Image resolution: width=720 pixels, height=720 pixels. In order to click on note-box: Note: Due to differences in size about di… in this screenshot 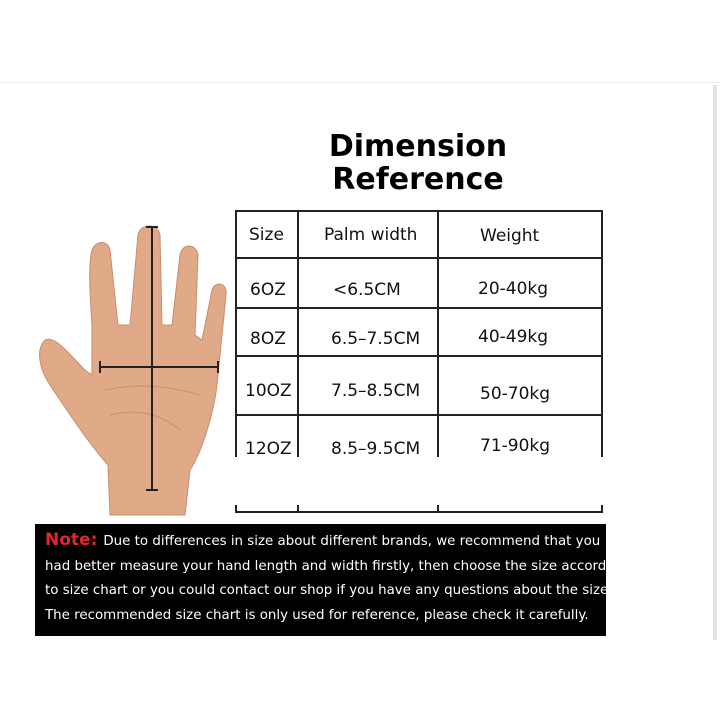, I will do `click(320, 580)`.